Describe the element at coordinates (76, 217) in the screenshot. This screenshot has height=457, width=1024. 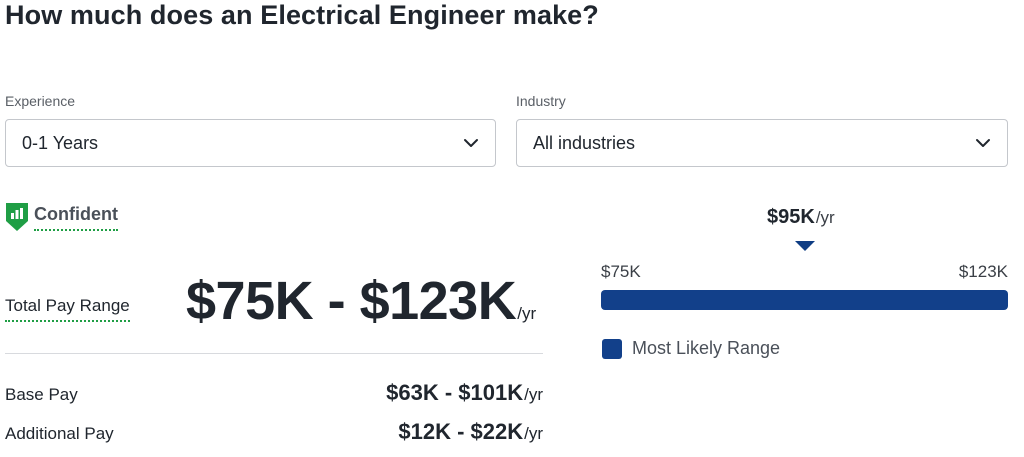
I see `confidence-label: Confident` at that location.